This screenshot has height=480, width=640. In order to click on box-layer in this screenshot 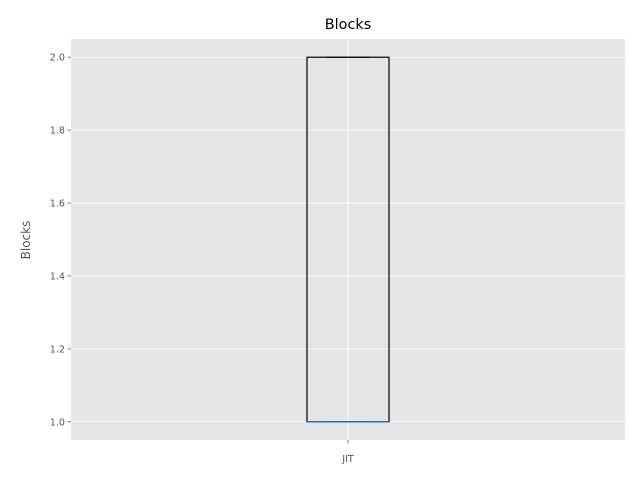, I will do `click(348, 239)`.